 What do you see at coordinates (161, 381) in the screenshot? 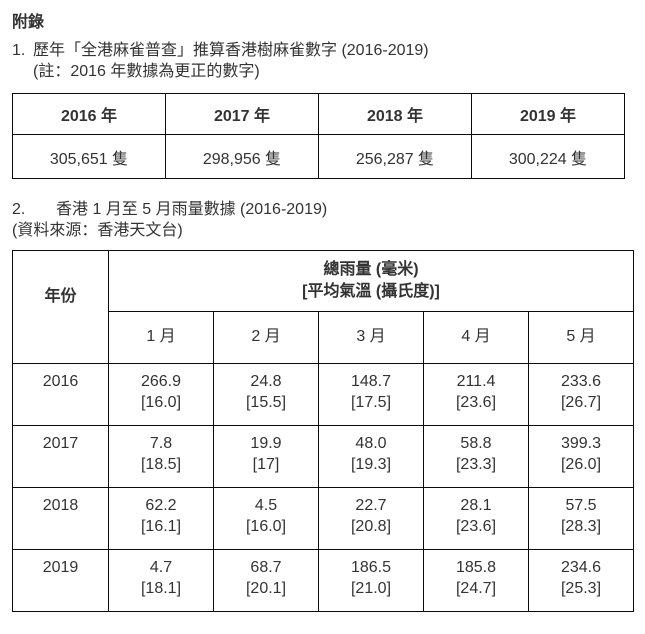
I see `rain-value: 266.9` at bounding box center [161, 381].